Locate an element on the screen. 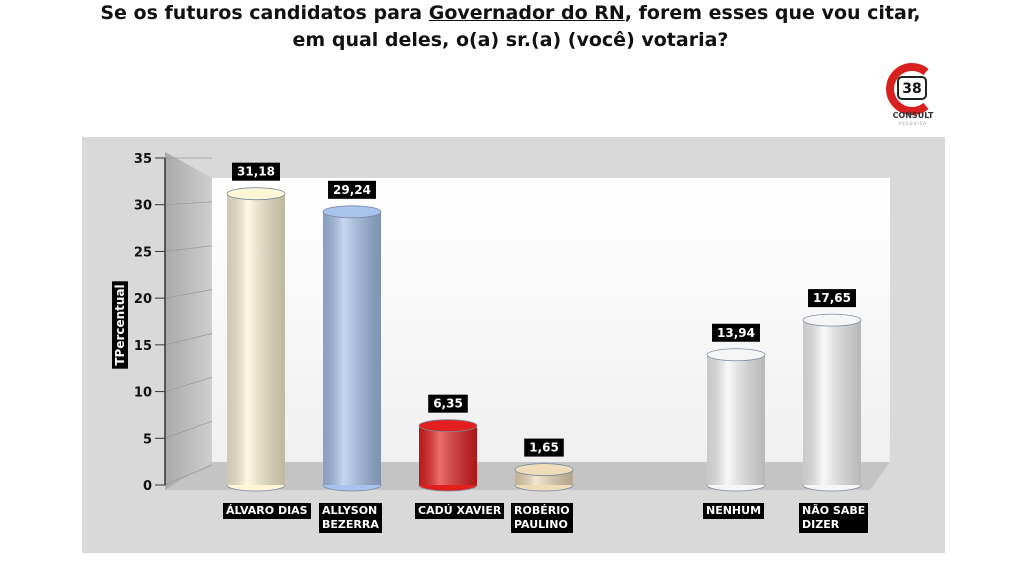 The width and height of the screenshot is (1021, 571). y-tick-label: 10 is located at coordinates (143, 393).